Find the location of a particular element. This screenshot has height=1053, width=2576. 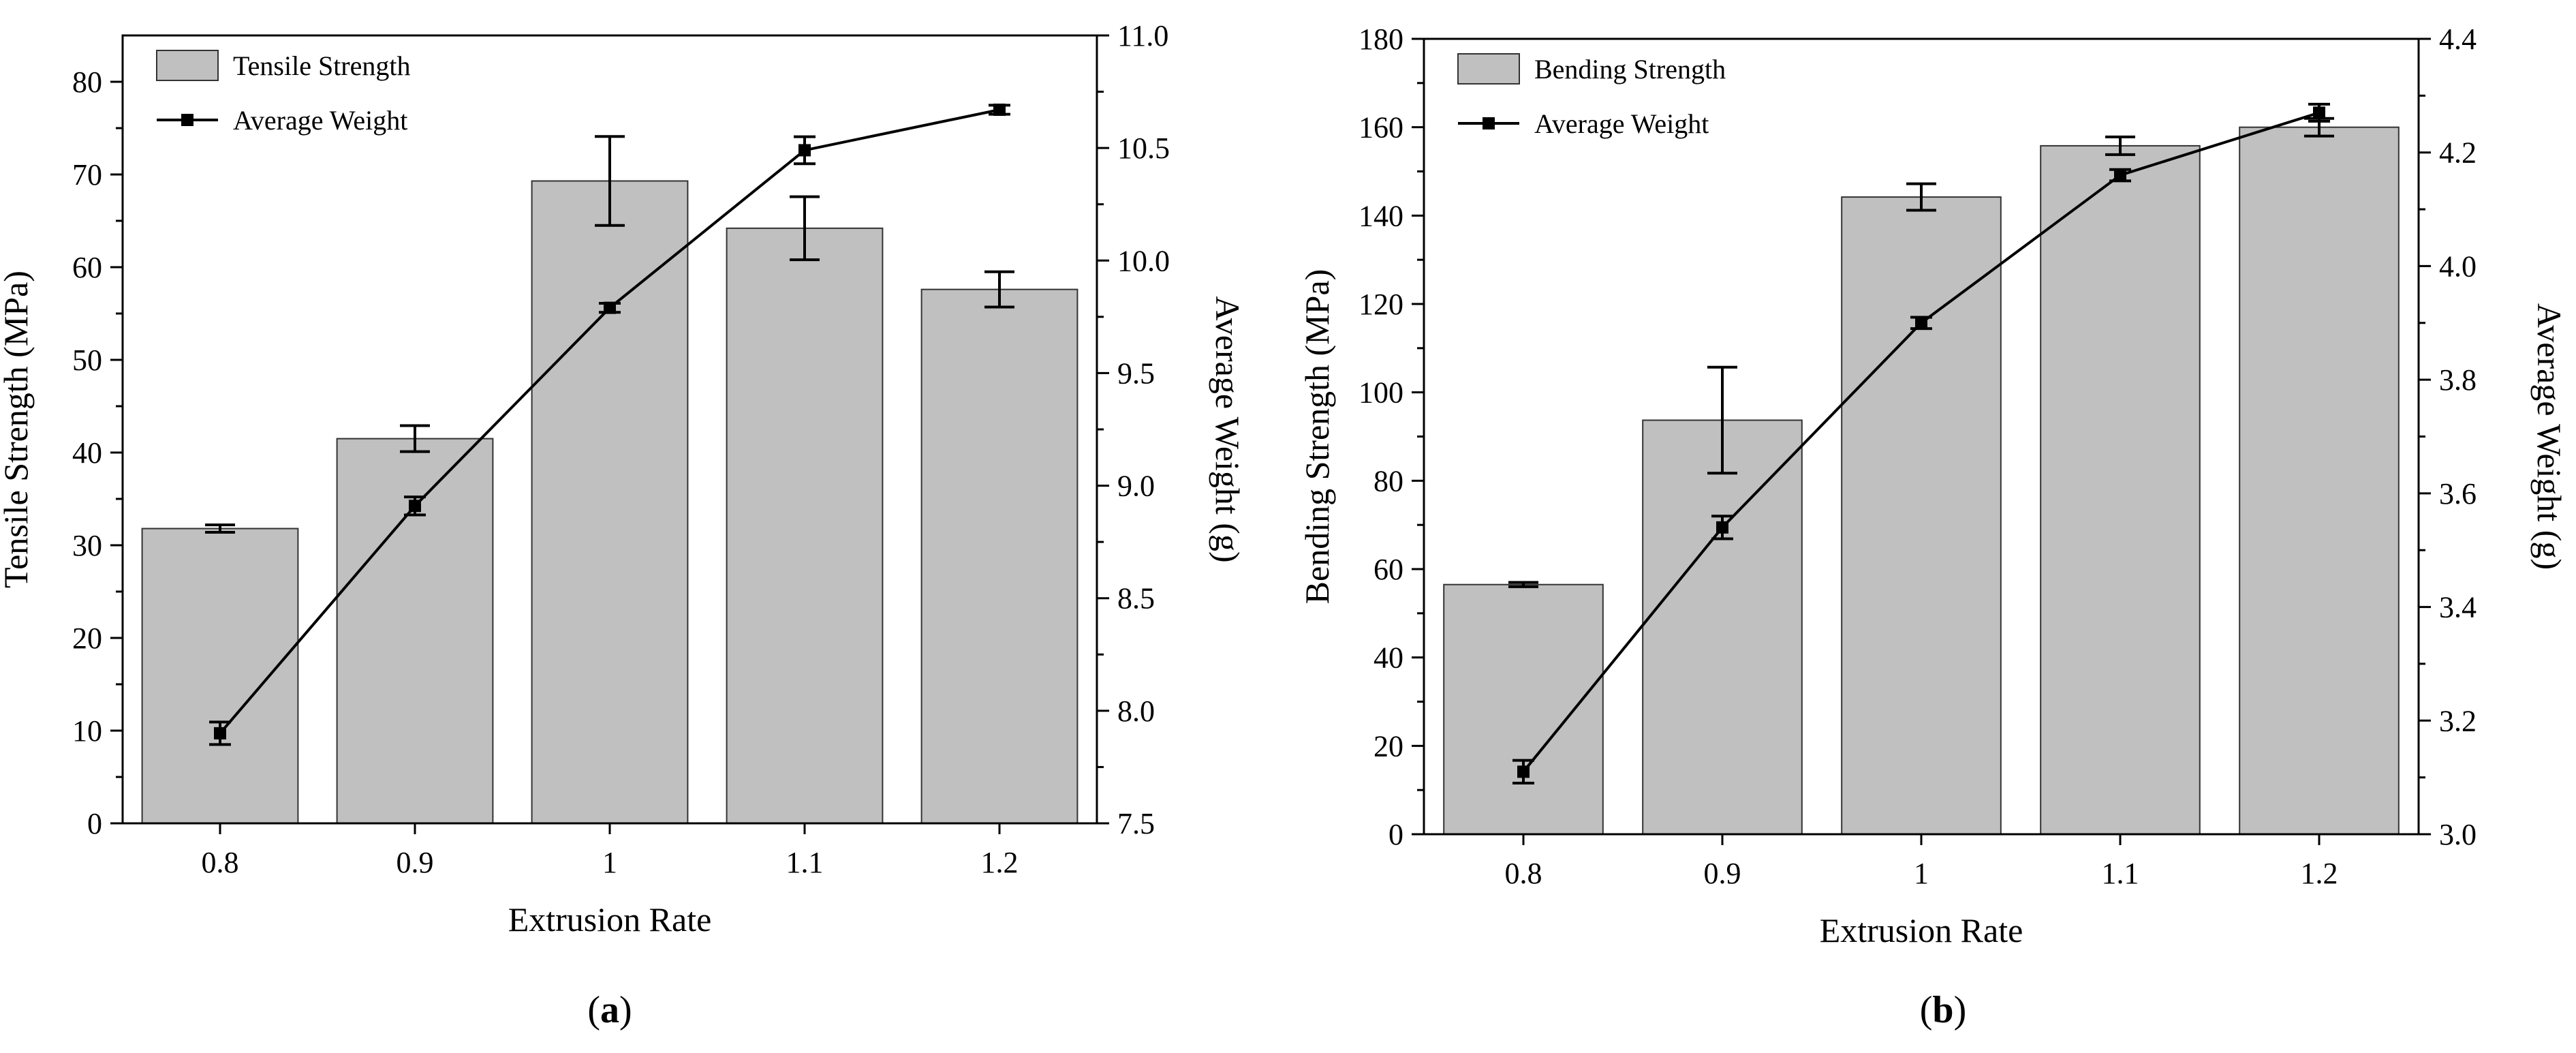

panel-label: (b) is located at coordinates (1943, 1010).